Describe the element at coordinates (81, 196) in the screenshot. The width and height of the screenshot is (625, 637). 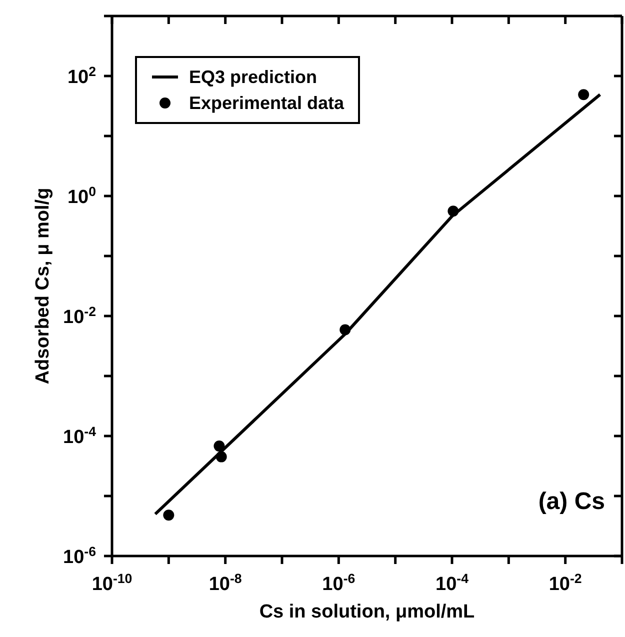
I see `y-tick-label: 10$^{0}$` at that location.